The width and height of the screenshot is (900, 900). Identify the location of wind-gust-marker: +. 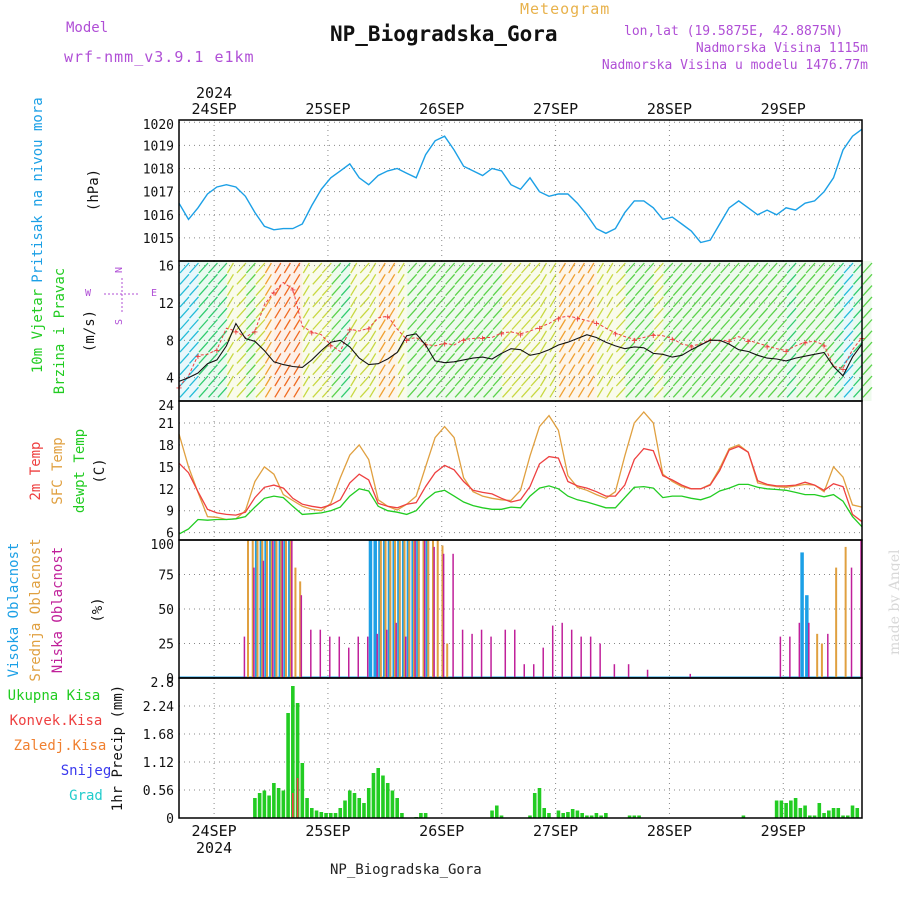
(502, 334).